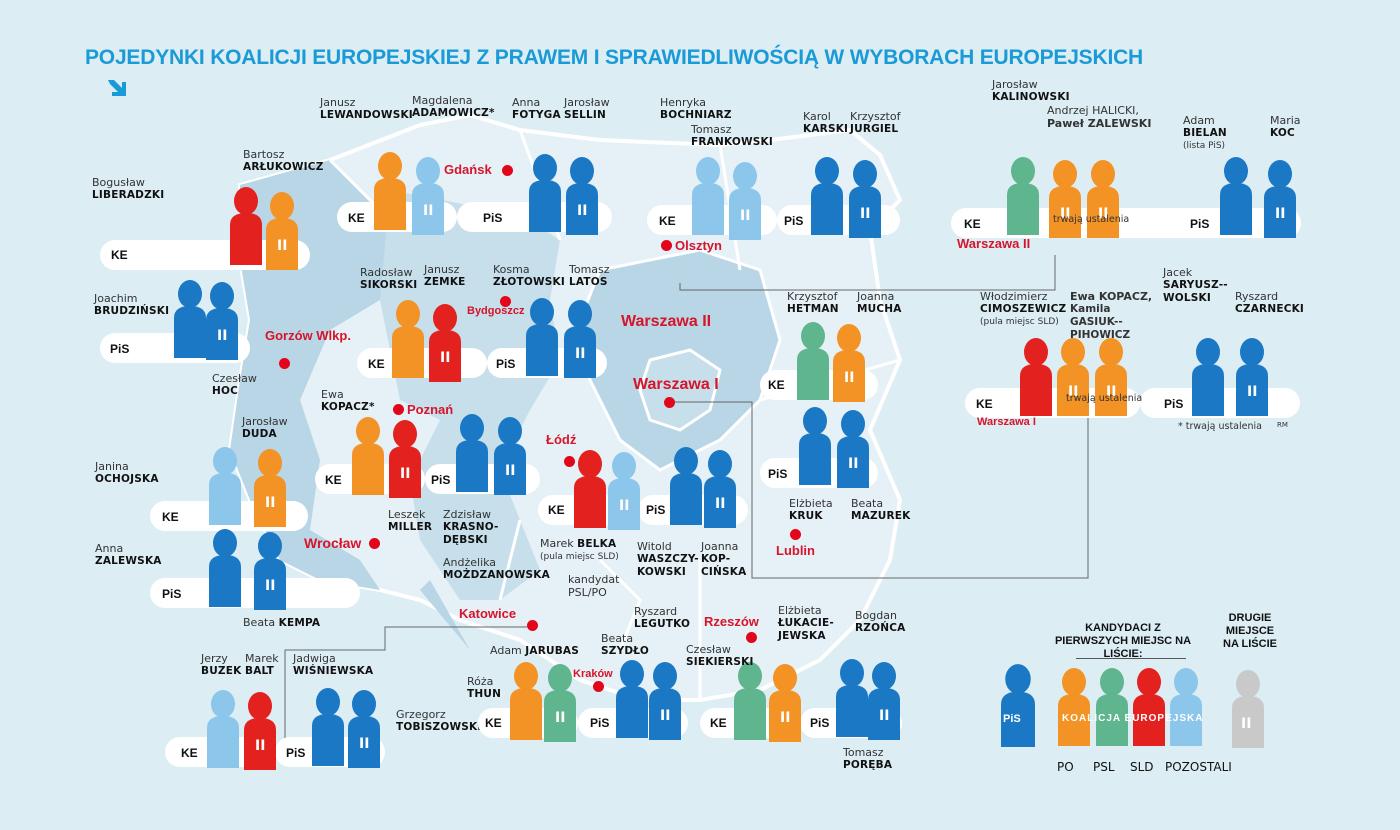  What do you see at coordinates (535, 650) in the screenshot?
I see `candidate-name: Adam JARUBAS` at bounding box center [535, 650].